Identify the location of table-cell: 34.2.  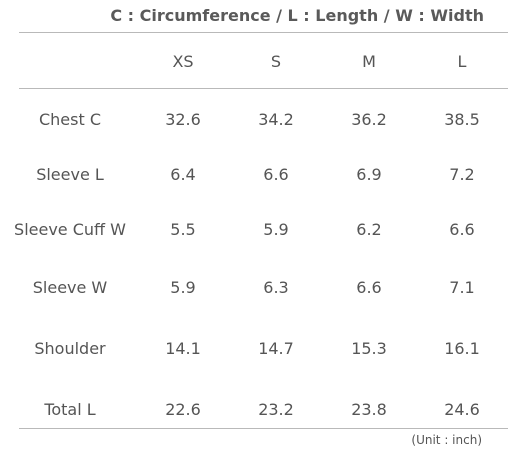
(276, 119).